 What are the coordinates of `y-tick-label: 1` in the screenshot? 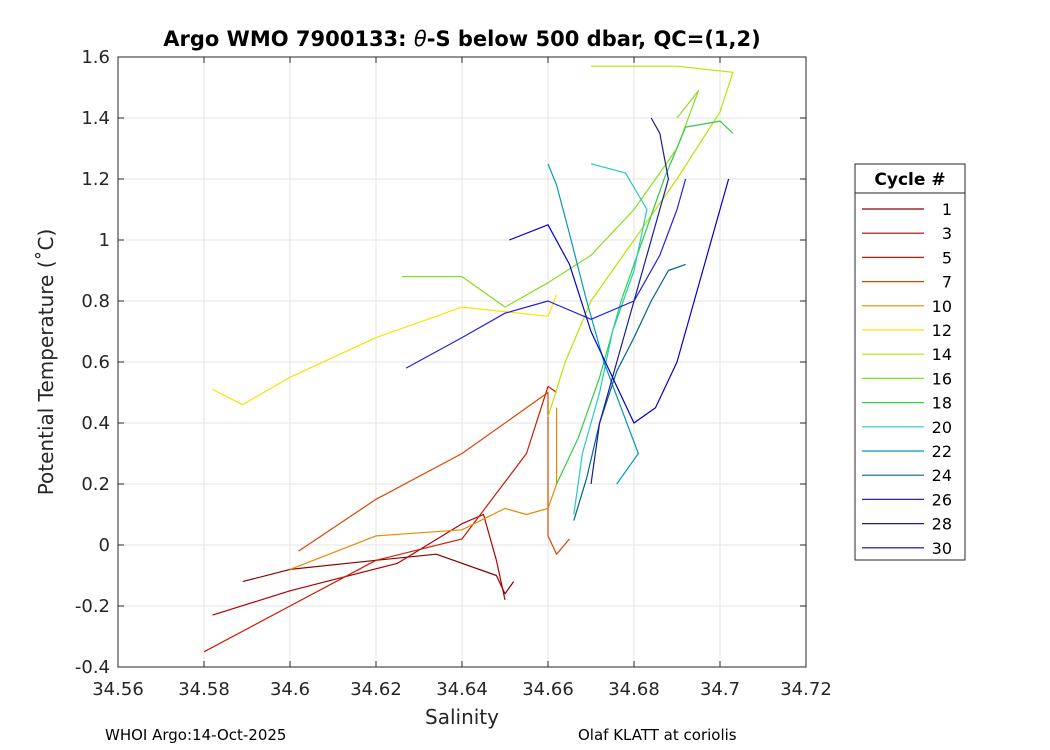 It's located at (104, 240).